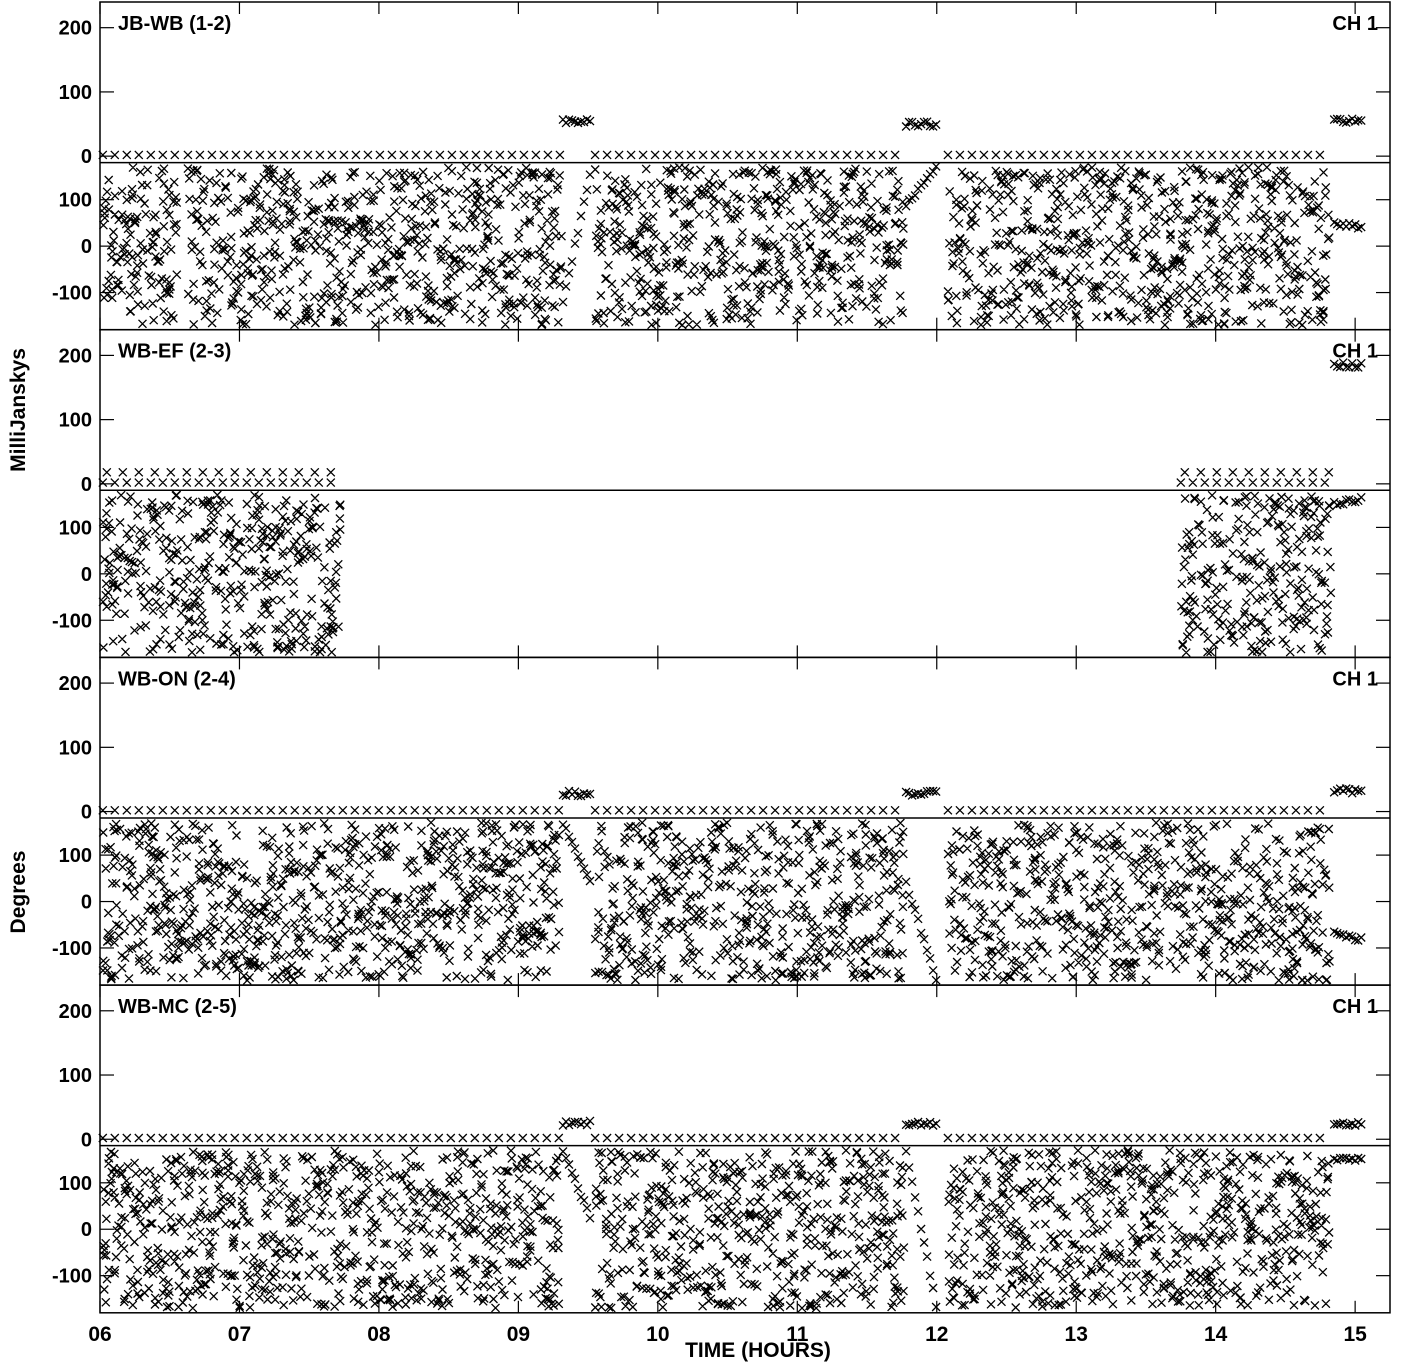  Describe the element at coordinates (1216, 1334) in the screenshot. I see `x-tick-label: 14` at that location.